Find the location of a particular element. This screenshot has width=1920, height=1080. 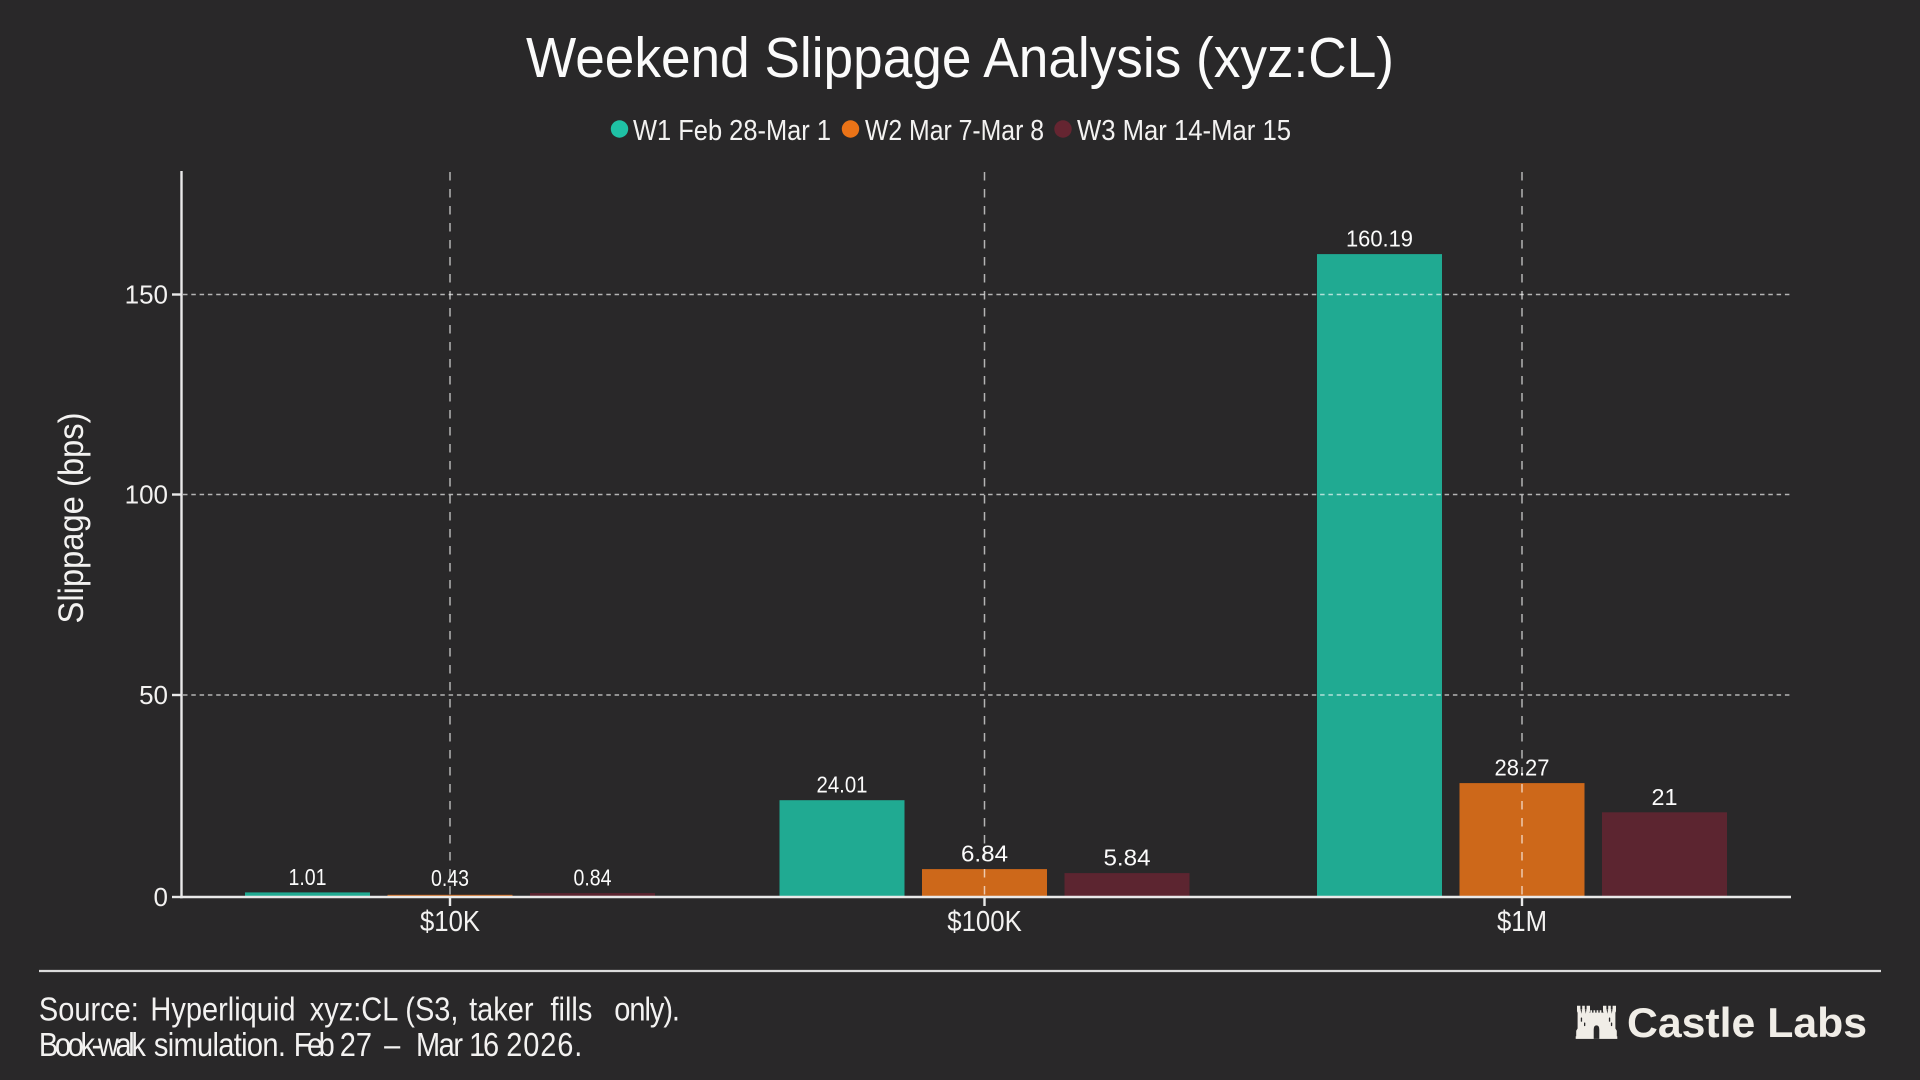

svg-text: simulation. is located at coordinates (220, 1044).